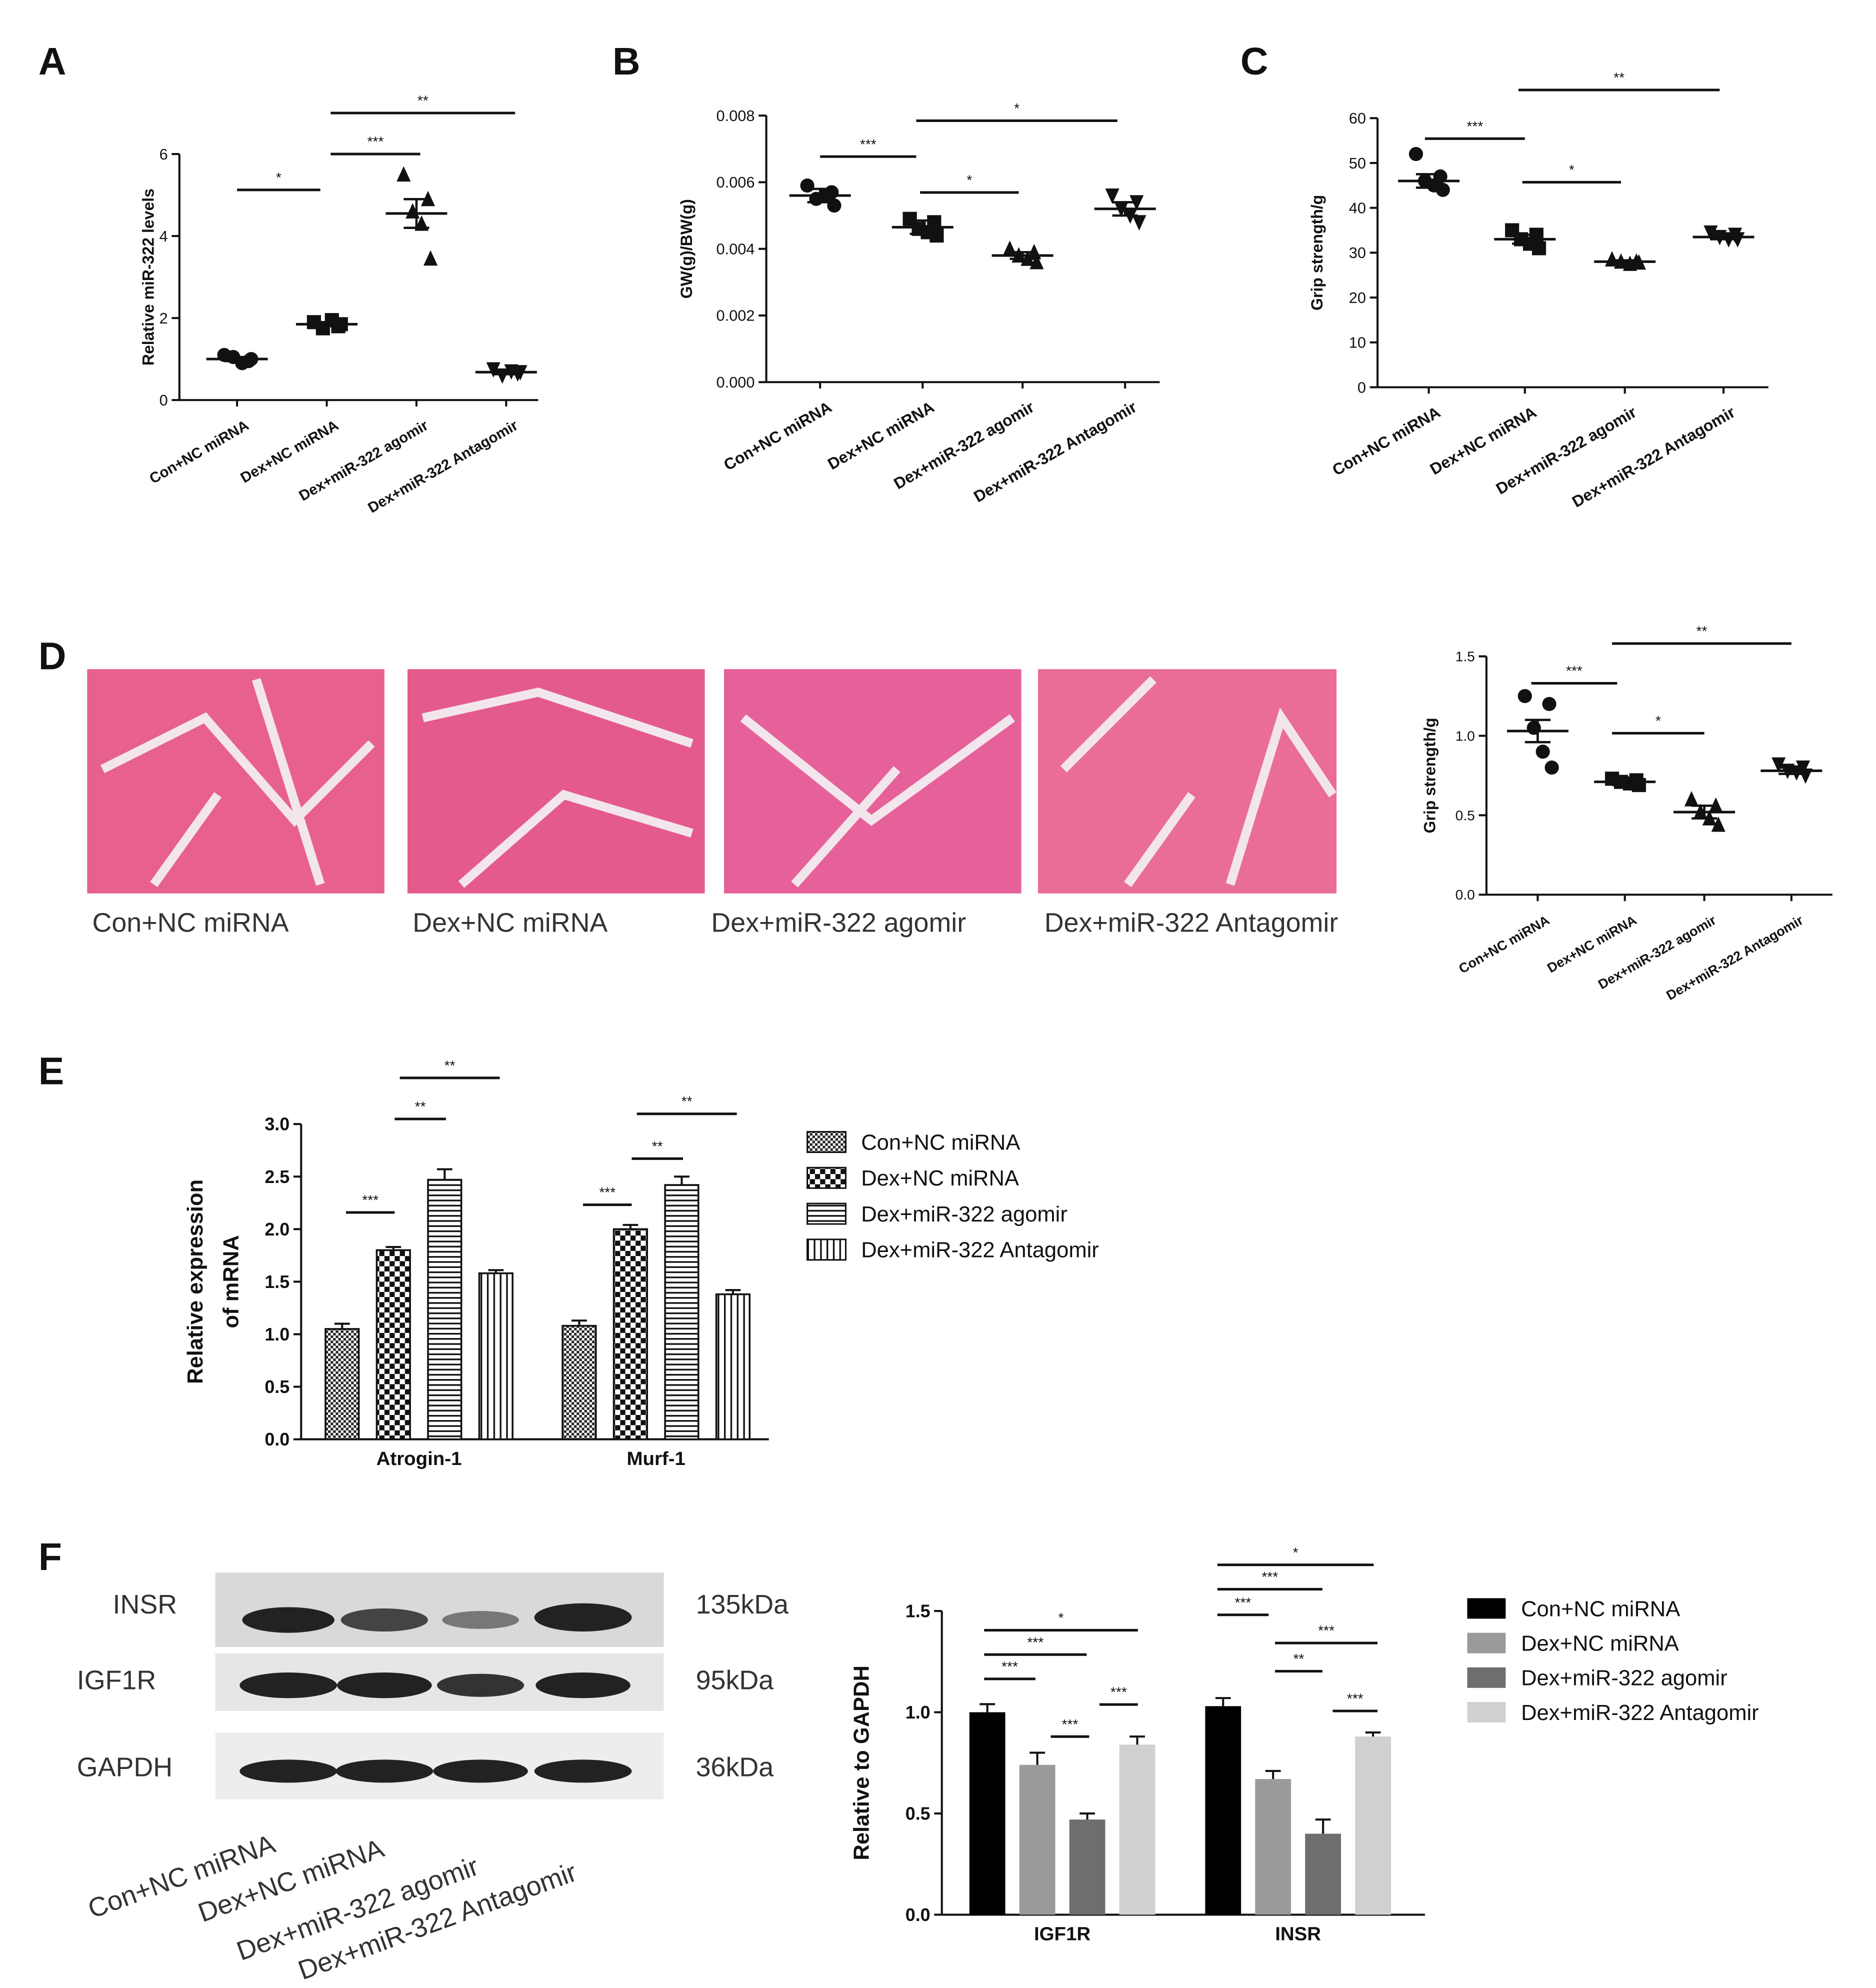  What do you see at coordinates (735, 315) in the screenshot?
I see `y-tick-label: 0.002` at bounding box center [735, 315].